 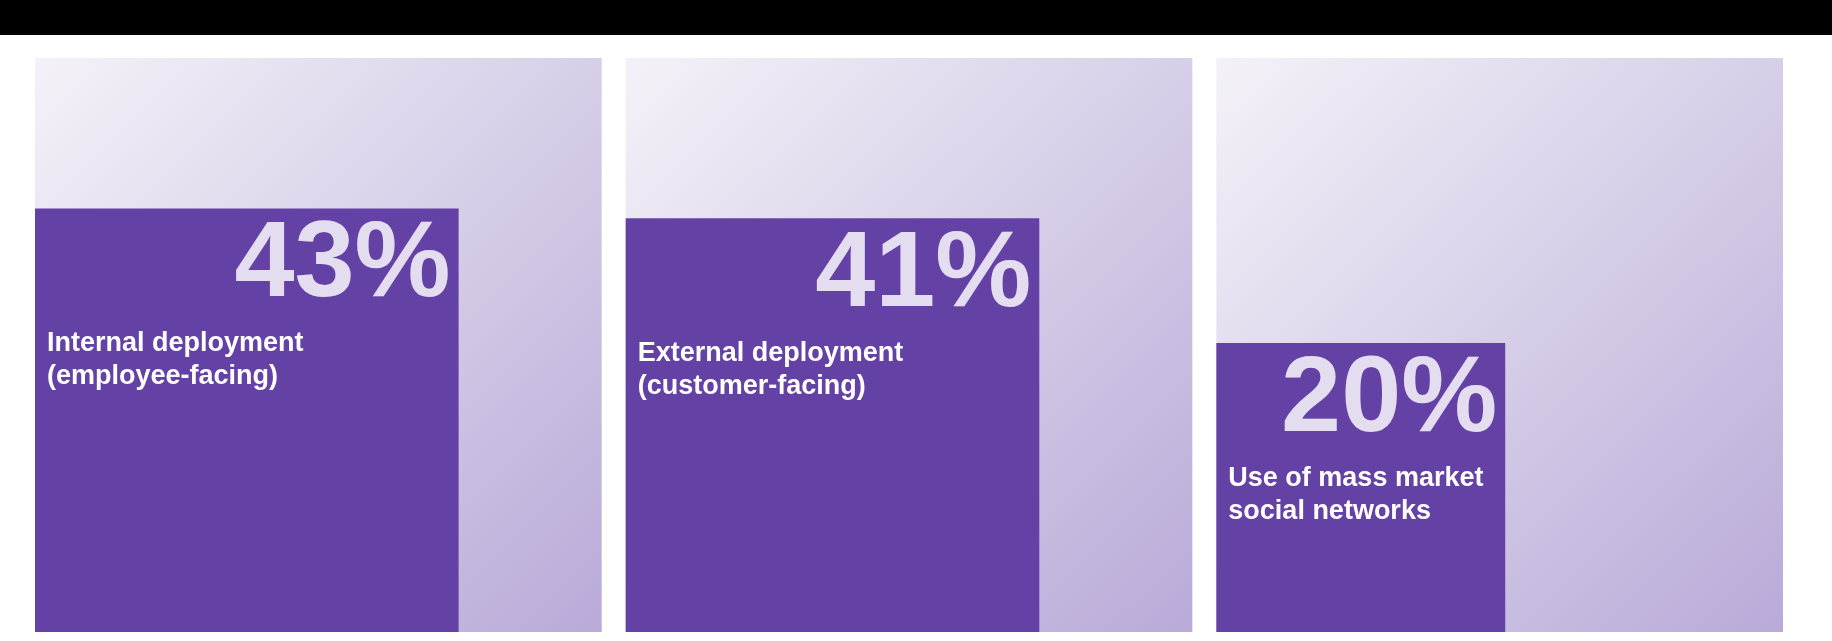 What do you see at coordinates (1389, 393) in the screenshot?
I see `data-label: 20%` at bounding box center [1389, 393].